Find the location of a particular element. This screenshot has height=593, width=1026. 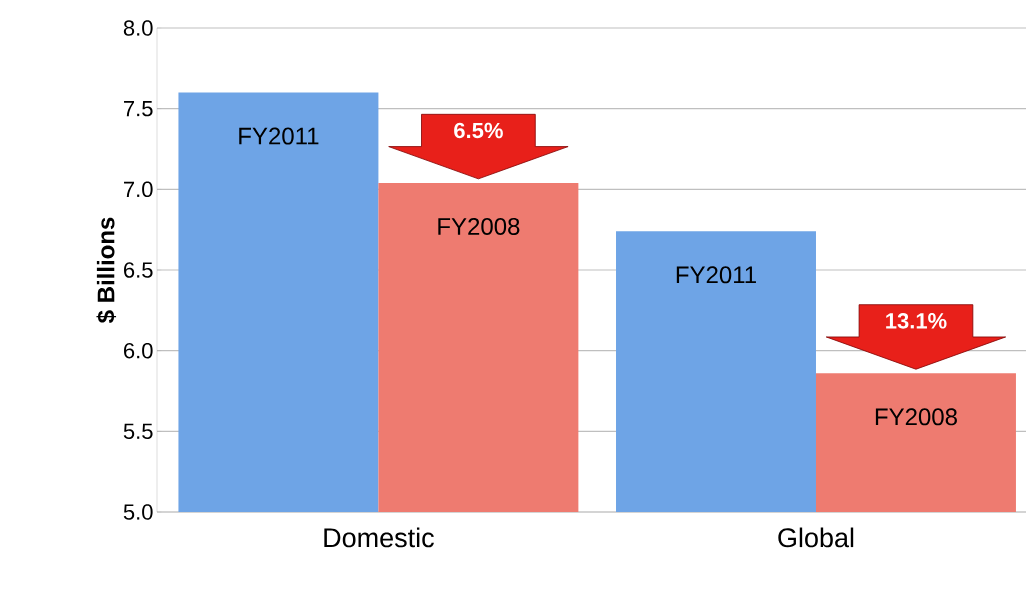

y-tick-label: 8.0 is located at coordinates (138, 28).